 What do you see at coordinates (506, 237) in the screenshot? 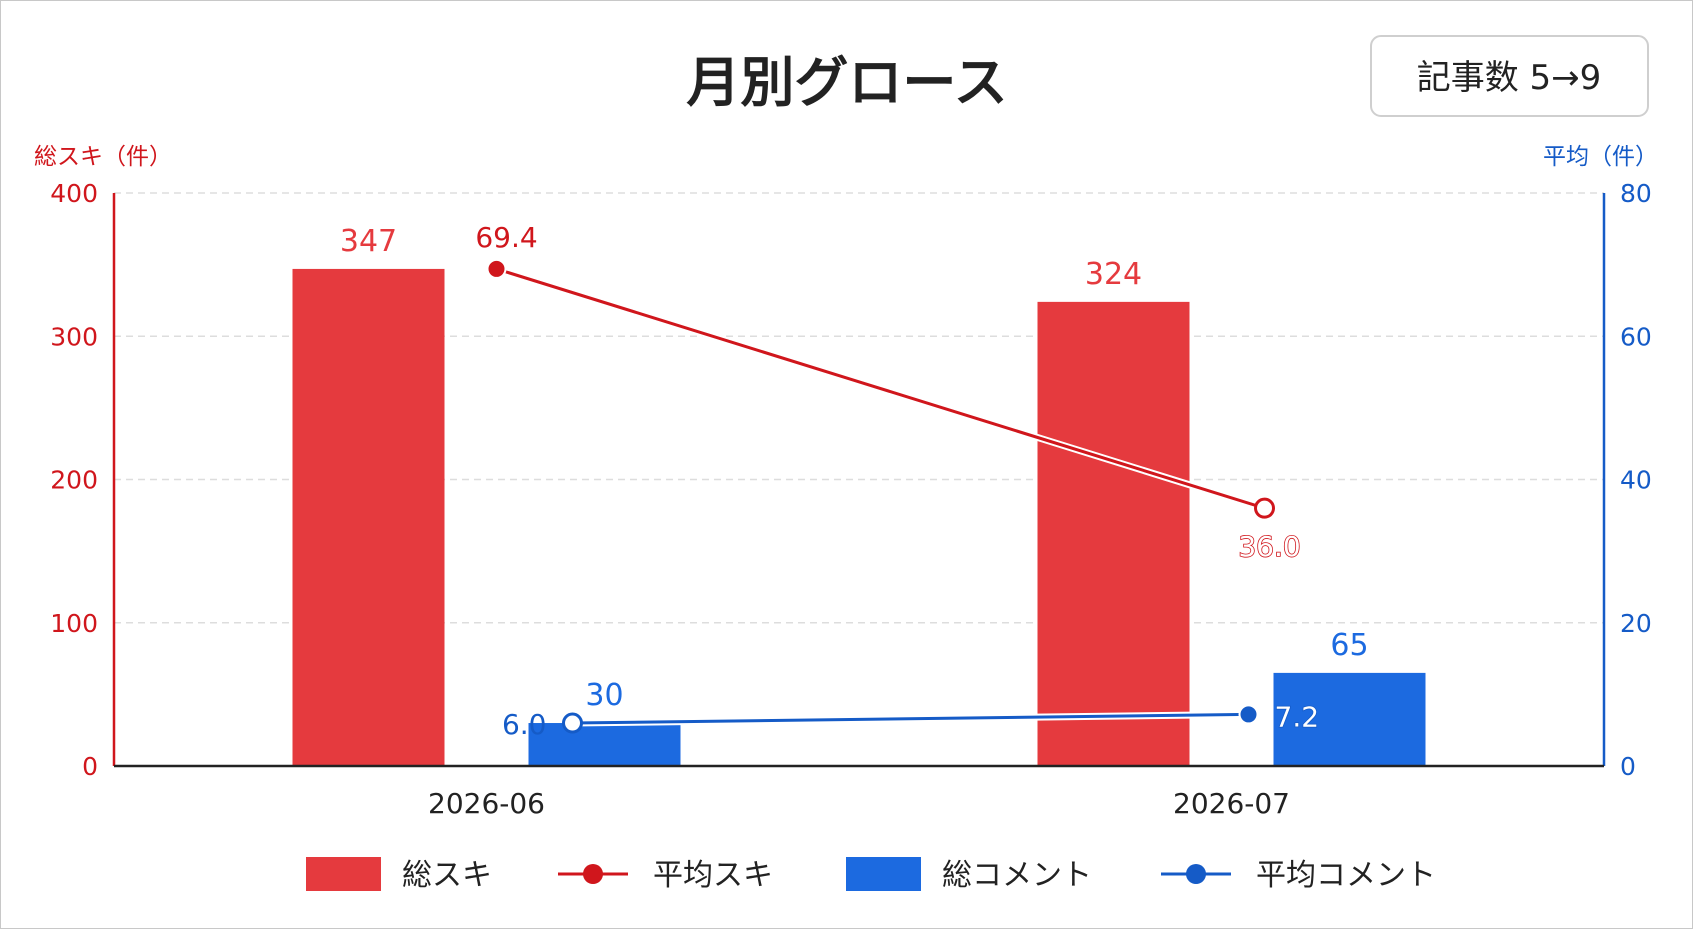
I see `point-value-label: 69.4` at bounding box center [506, 237].